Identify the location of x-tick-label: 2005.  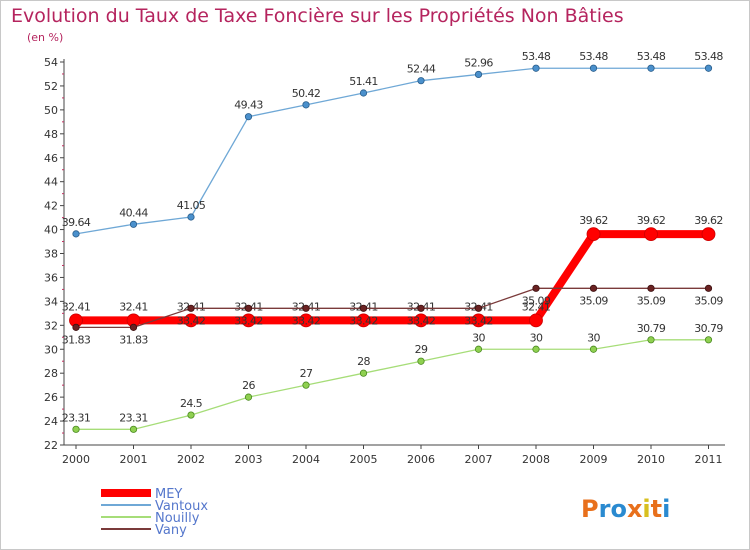
(364, 459).